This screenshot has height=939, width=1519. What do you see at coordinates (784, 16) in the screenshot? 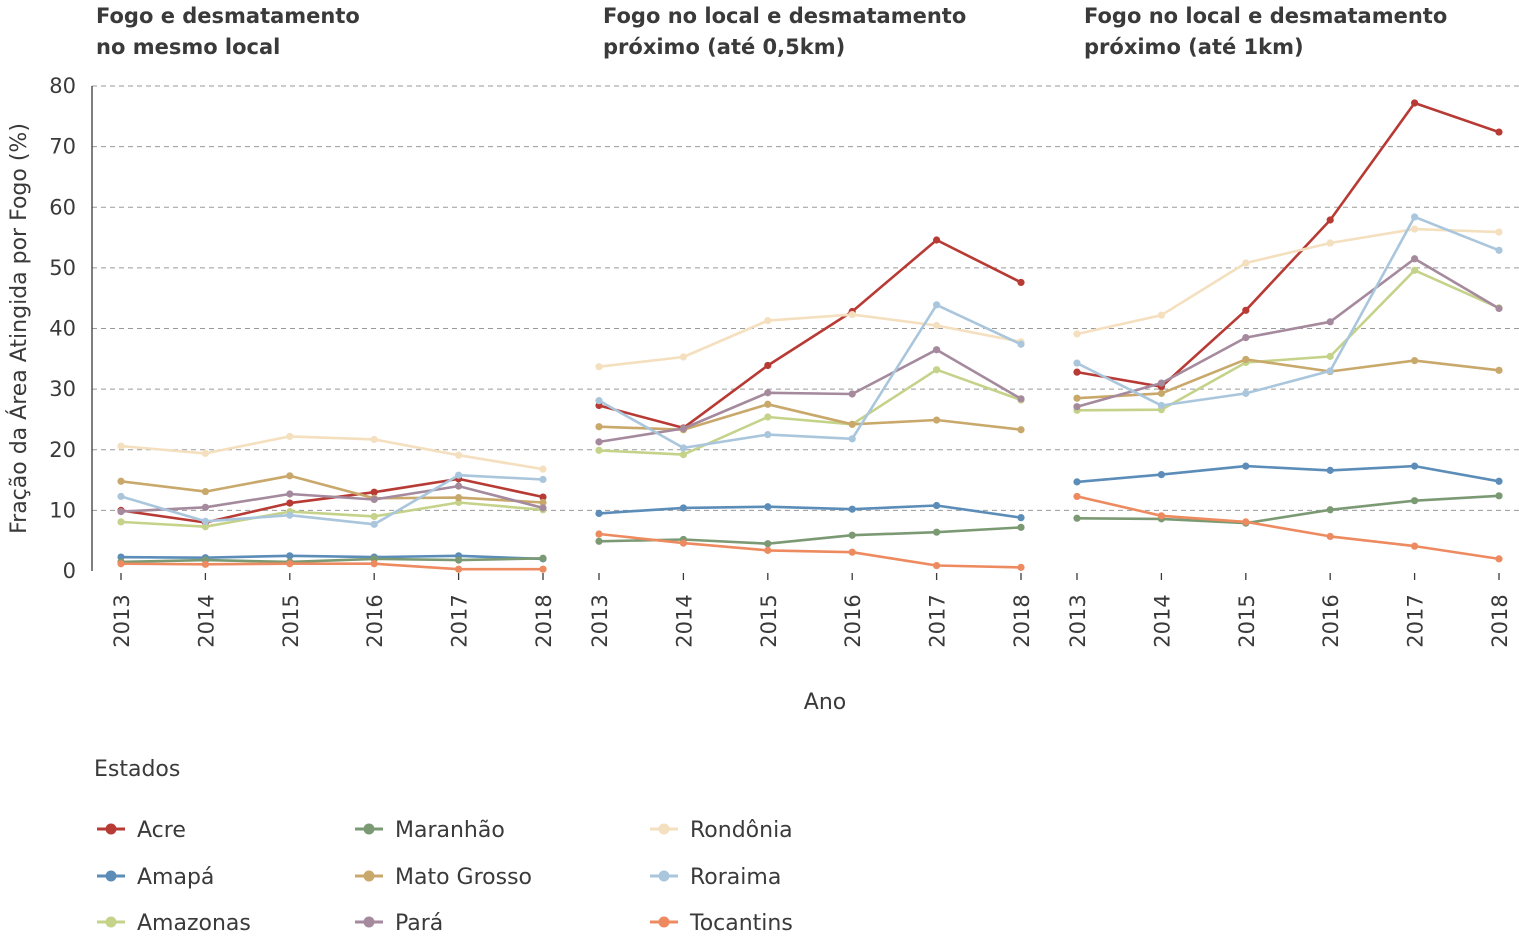
I see `panel-title: Fogo no local e desmatamento` at bounding box center [784, 16].